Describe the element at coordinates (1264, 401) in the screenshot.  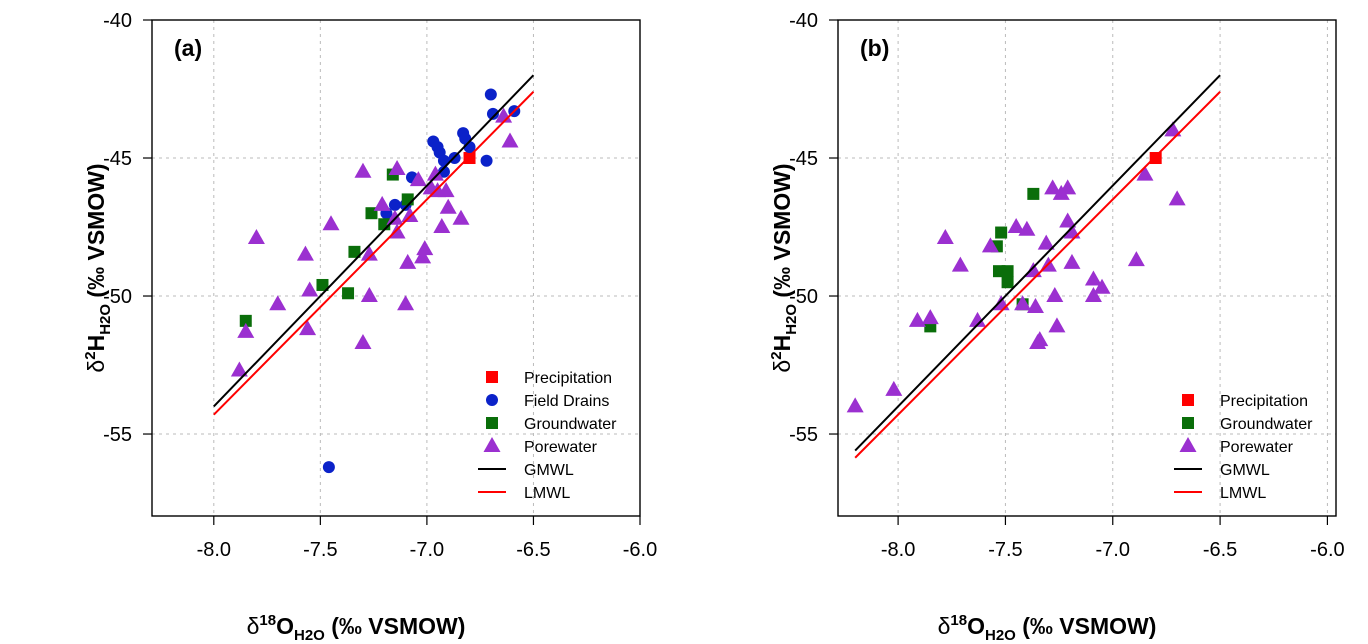
I see `legend-label: Precipitation` at that location.